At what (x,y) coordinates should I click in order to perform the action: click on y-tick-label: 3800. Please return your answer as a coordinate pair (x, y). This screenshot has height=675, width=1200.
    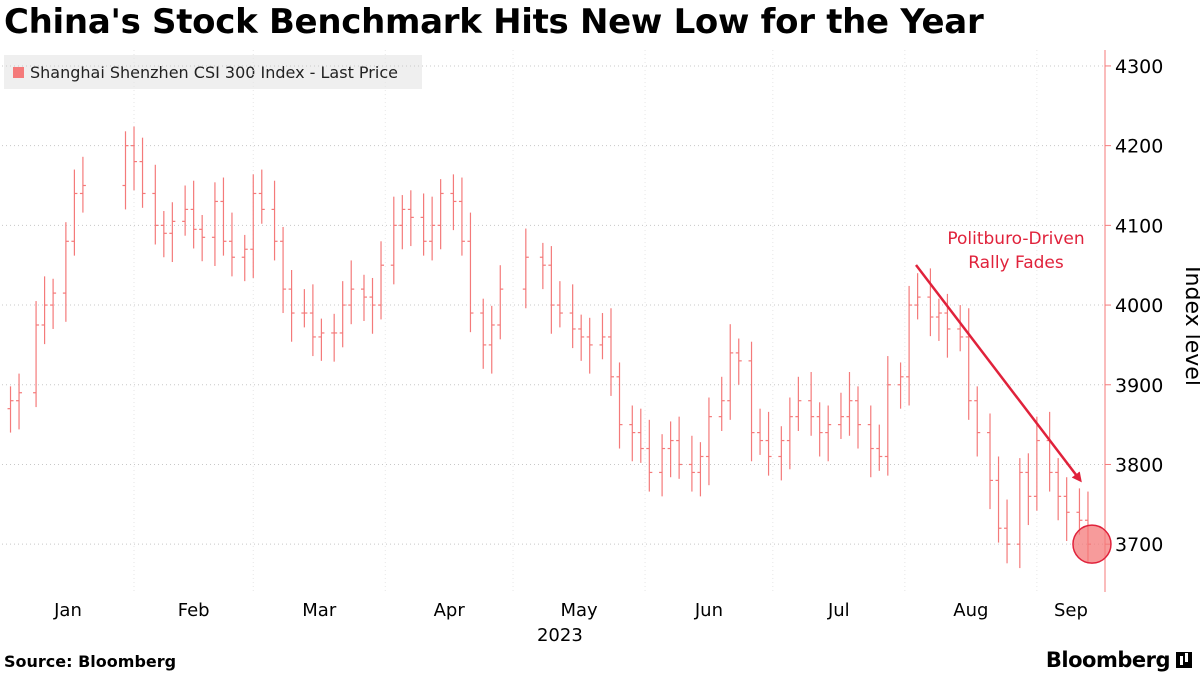
    Looking at the image, I should click on (1139, 465).